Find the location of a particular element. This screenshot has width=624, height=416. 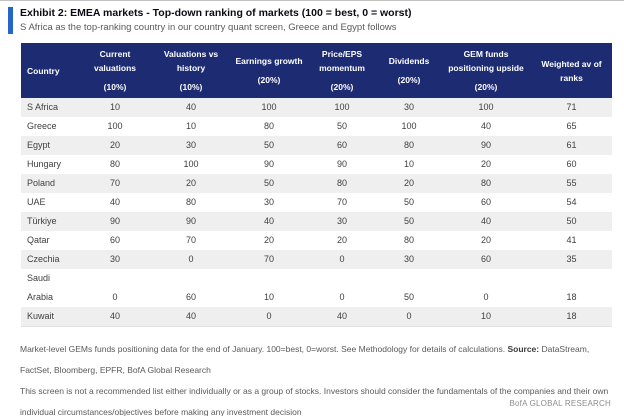

cell-country: Poland is located at coordinates (41, 183).